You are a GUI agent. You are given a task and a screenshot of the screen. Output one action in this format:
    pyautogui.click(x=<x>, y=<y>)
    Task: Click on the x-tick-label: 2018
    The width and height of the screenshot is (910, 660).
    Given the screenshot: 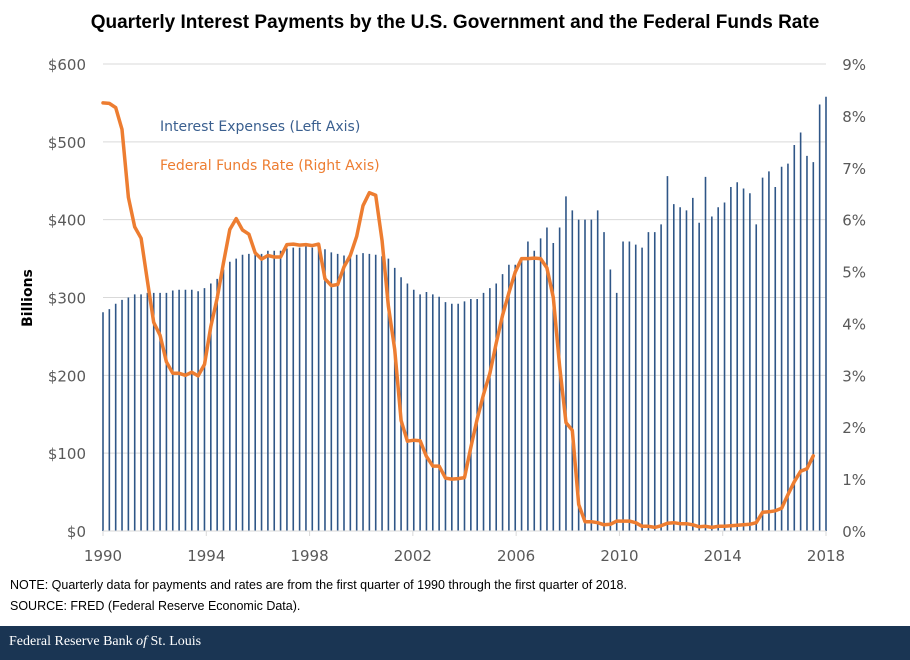 What is the action you would take?
    pyautogui.click(x=826, y=556)
    